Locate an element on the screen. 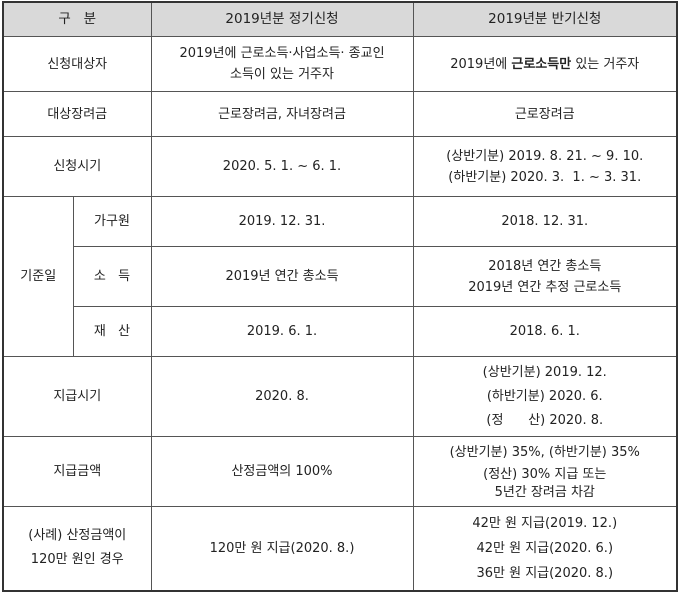 This screenshot has height=592, width=680. cell-regular: 산정금액의 100% is located at coordinates (282, 471).